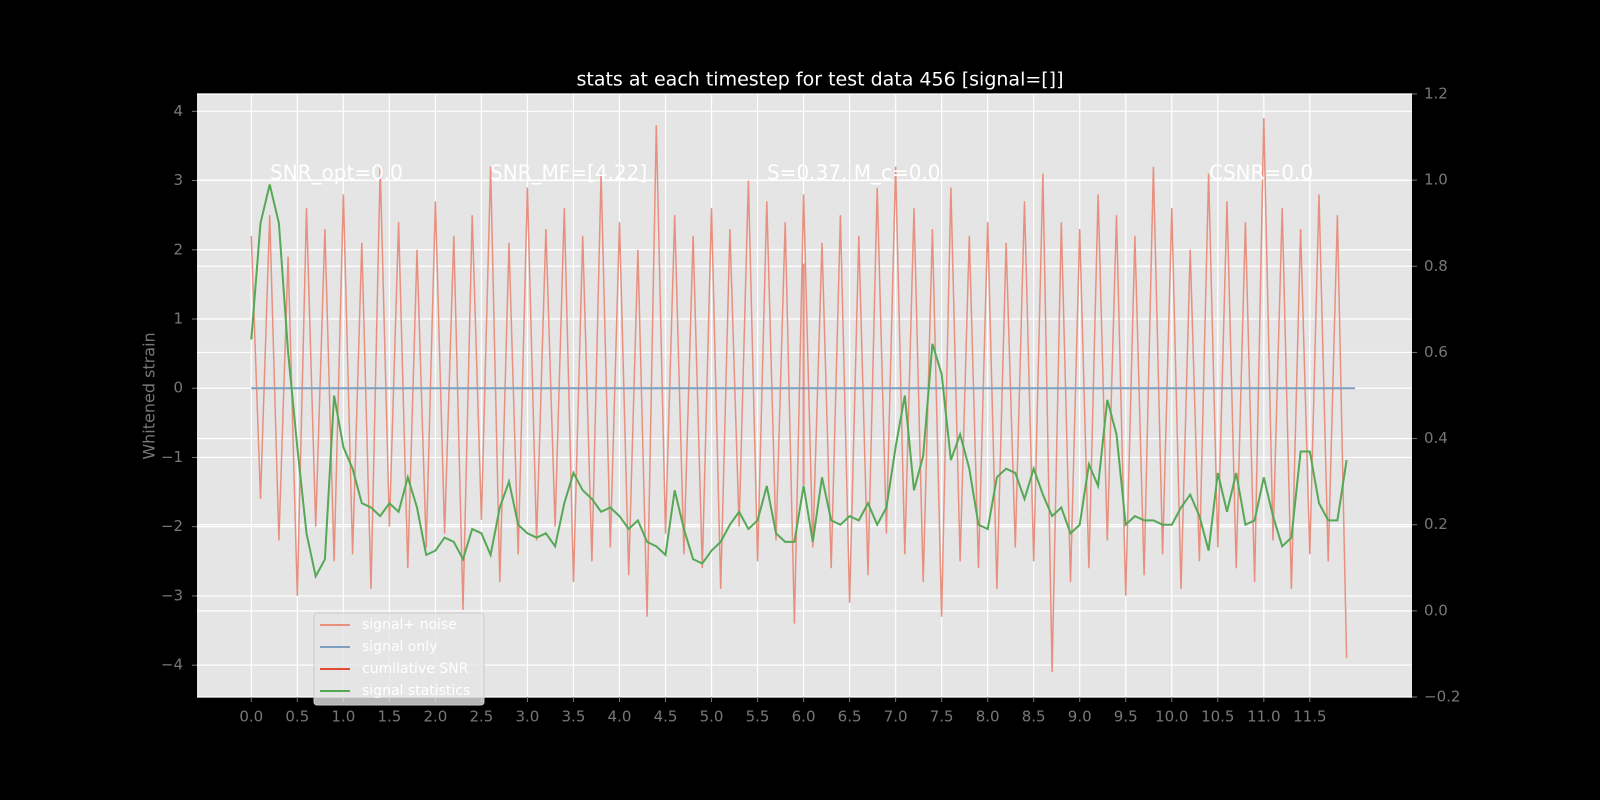  I want to click on y2-tick-label: 0.2, so click(1436, 524).